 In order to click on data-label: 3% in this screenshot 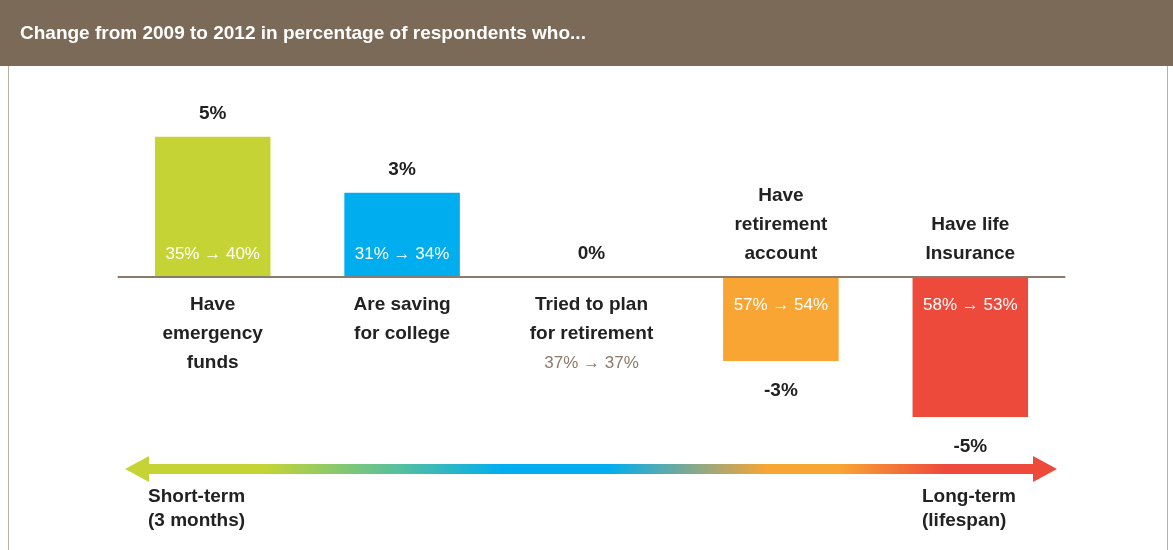, I will do `click(402, 168)`.